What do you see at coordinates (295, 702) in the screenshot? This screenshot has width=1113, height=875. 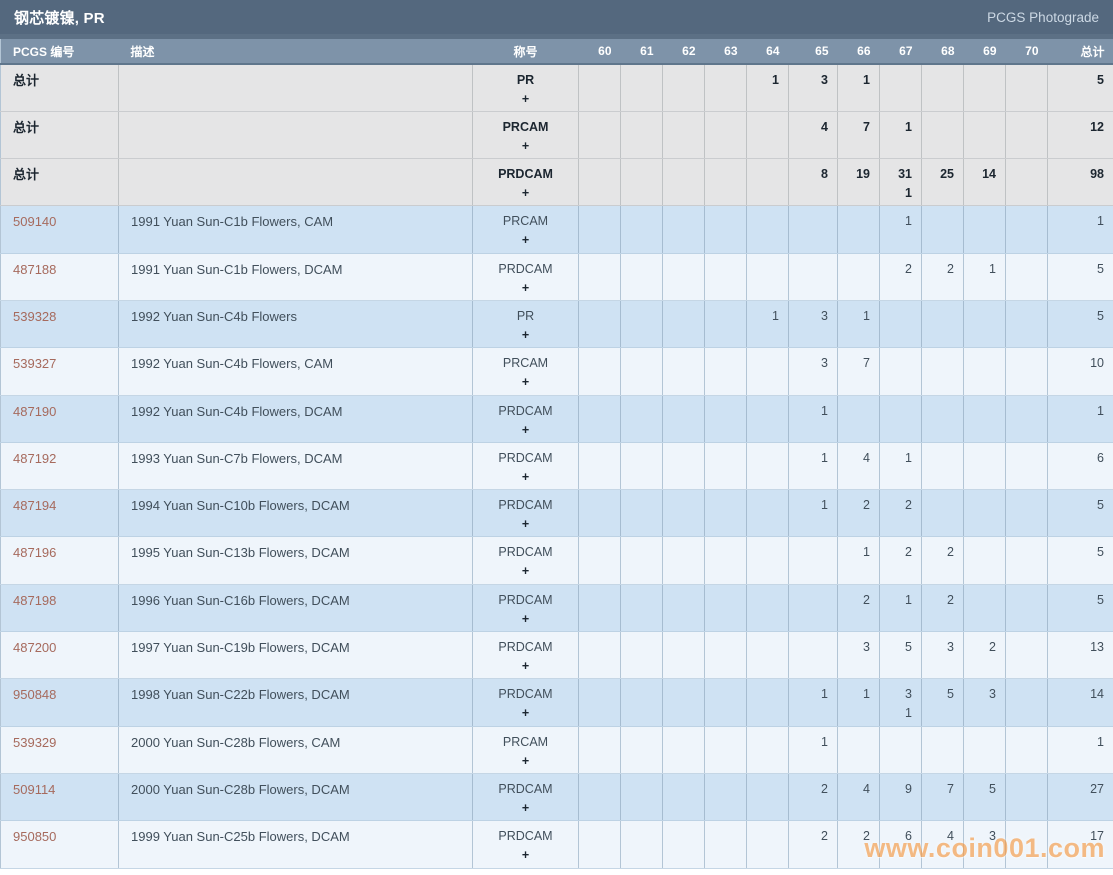 I see `description-cell: 1998 Yuan Sun-C22b Flowers, DCAM` at bounding box center [295, 702].